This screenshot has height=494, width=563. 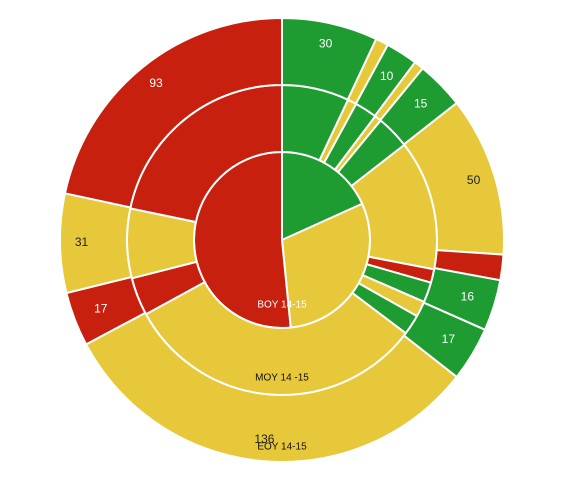 I want to click on ring-2-segment-0-label: 30, so click(x=326, y=43).